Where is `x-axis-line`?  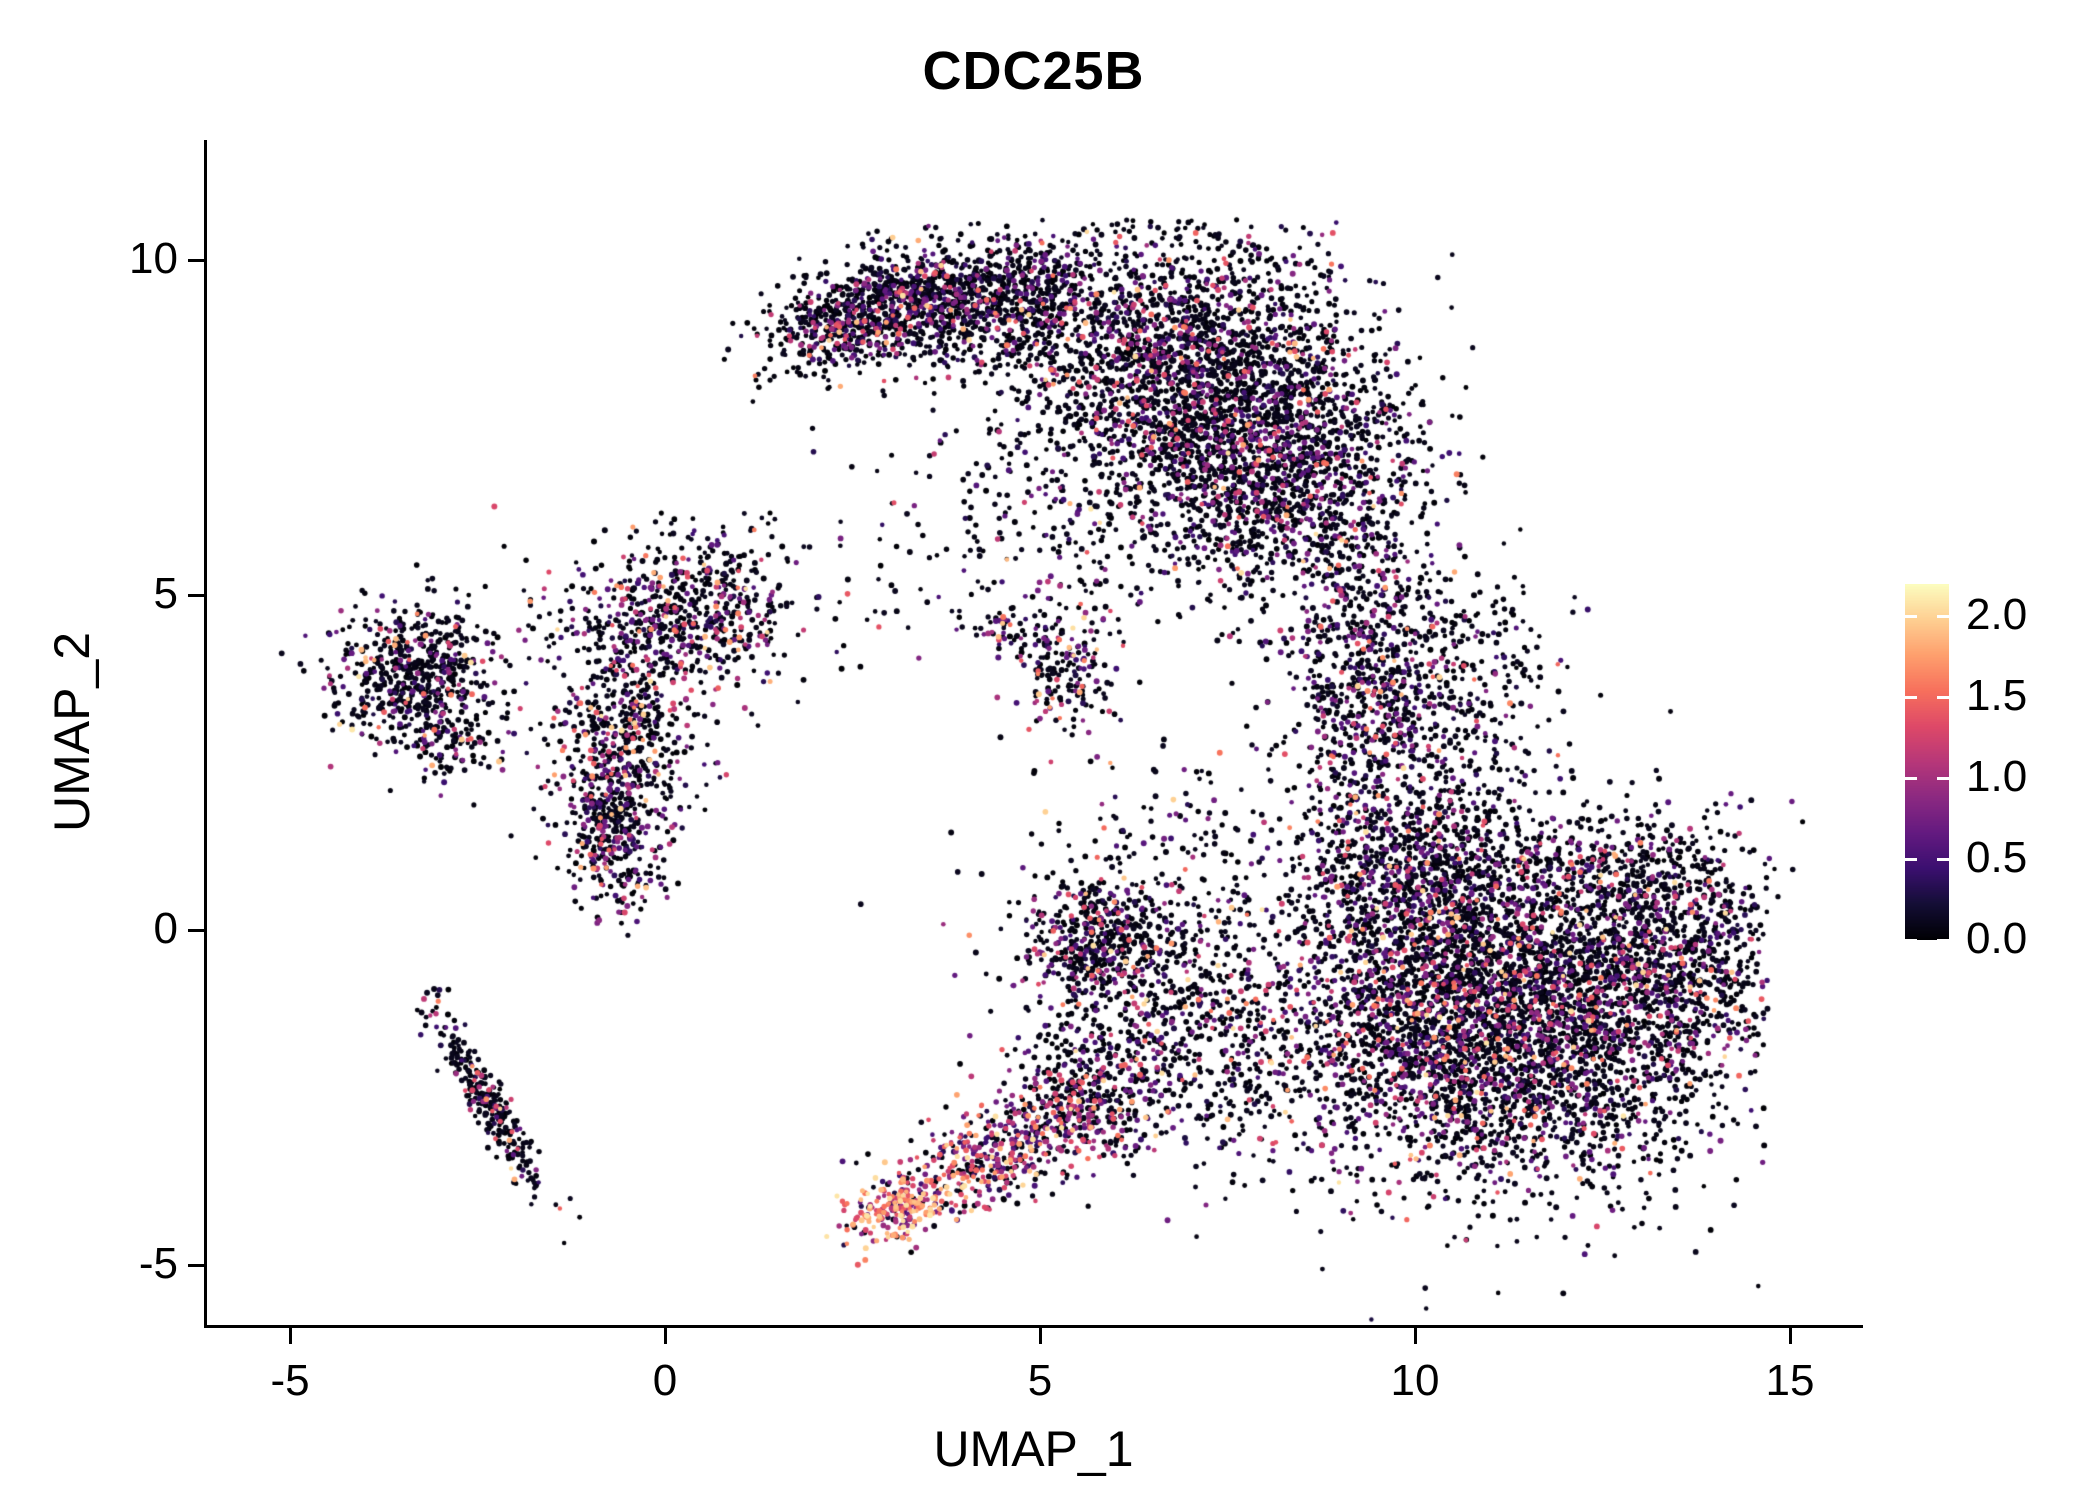 x-axis-line is located at coordinates (1033, 1326).